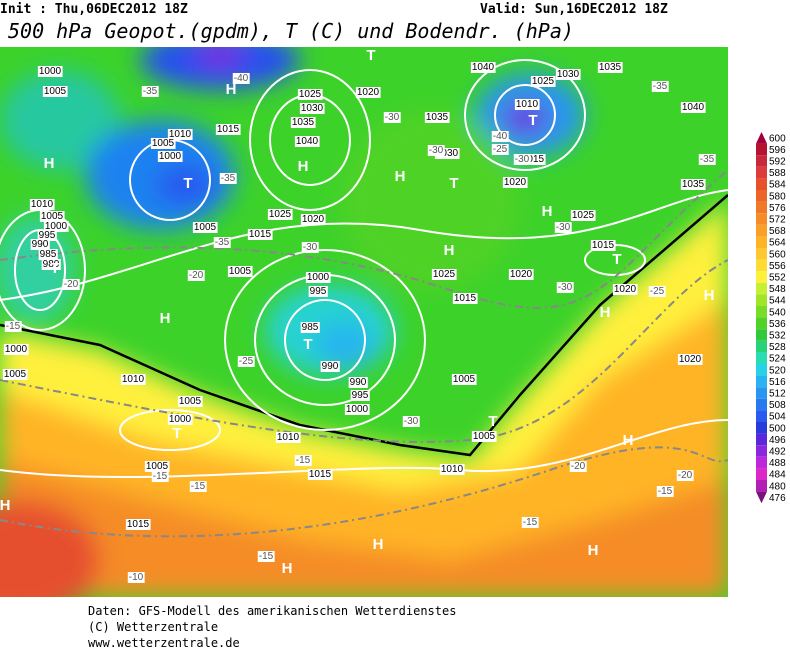 The image size is (790, 648). Describe the element at coordinates (777, 208) in the screenshot. I see `colorbar-tick-label: 576` at that location.